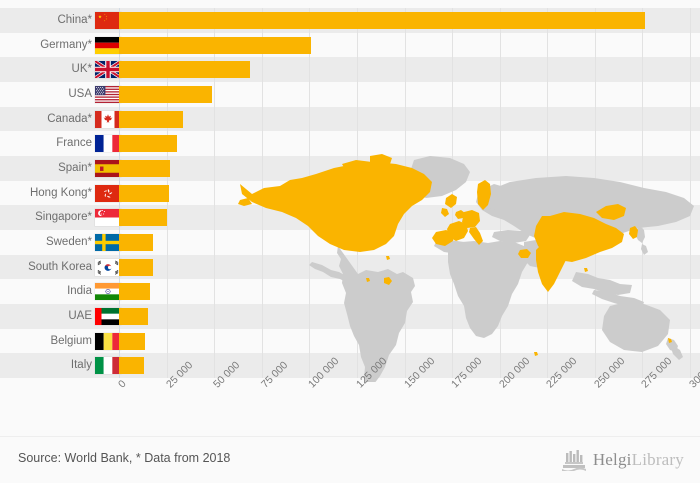 This screenshot has height=483, width=700. Describe the element at coordinates (63, 217) in the screenshot. I see `category-label: Singapore*` at that location.